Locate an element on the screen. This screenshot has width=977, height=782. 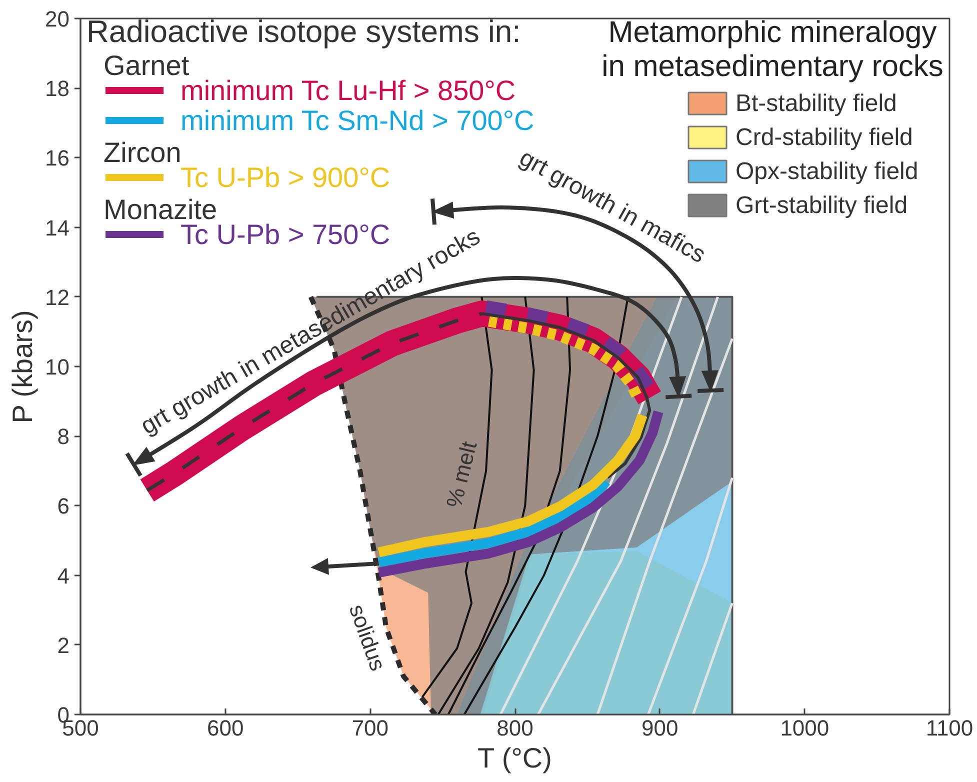
legend-label: Grt-stability field is located at coordinates (822, 205).